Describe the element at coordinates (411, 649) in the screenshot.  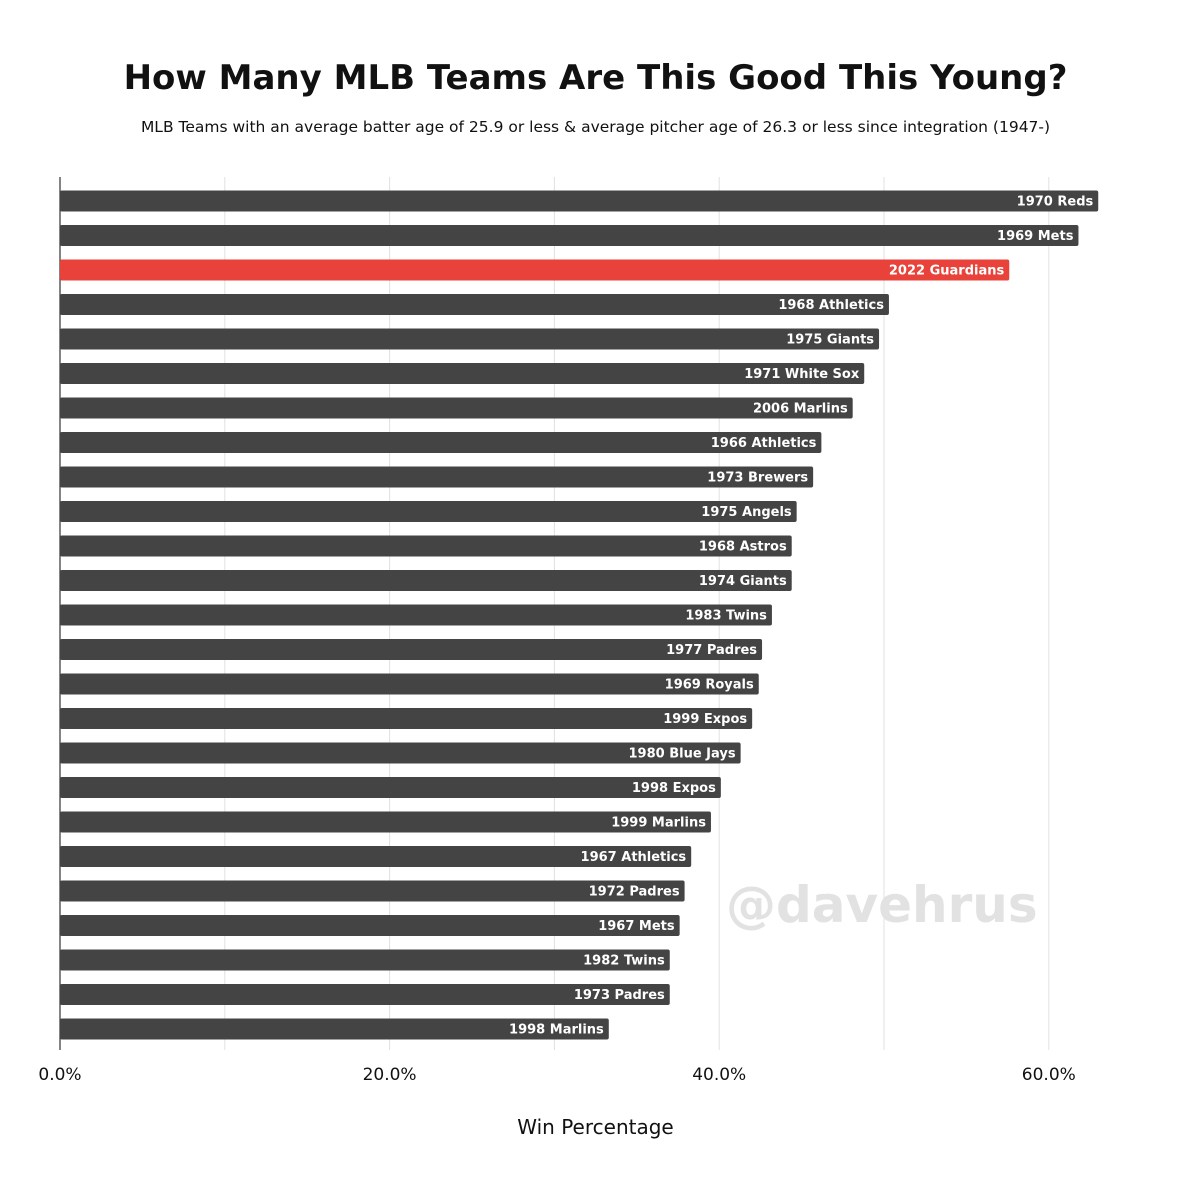
I see `bar-1977-padres` at that location.